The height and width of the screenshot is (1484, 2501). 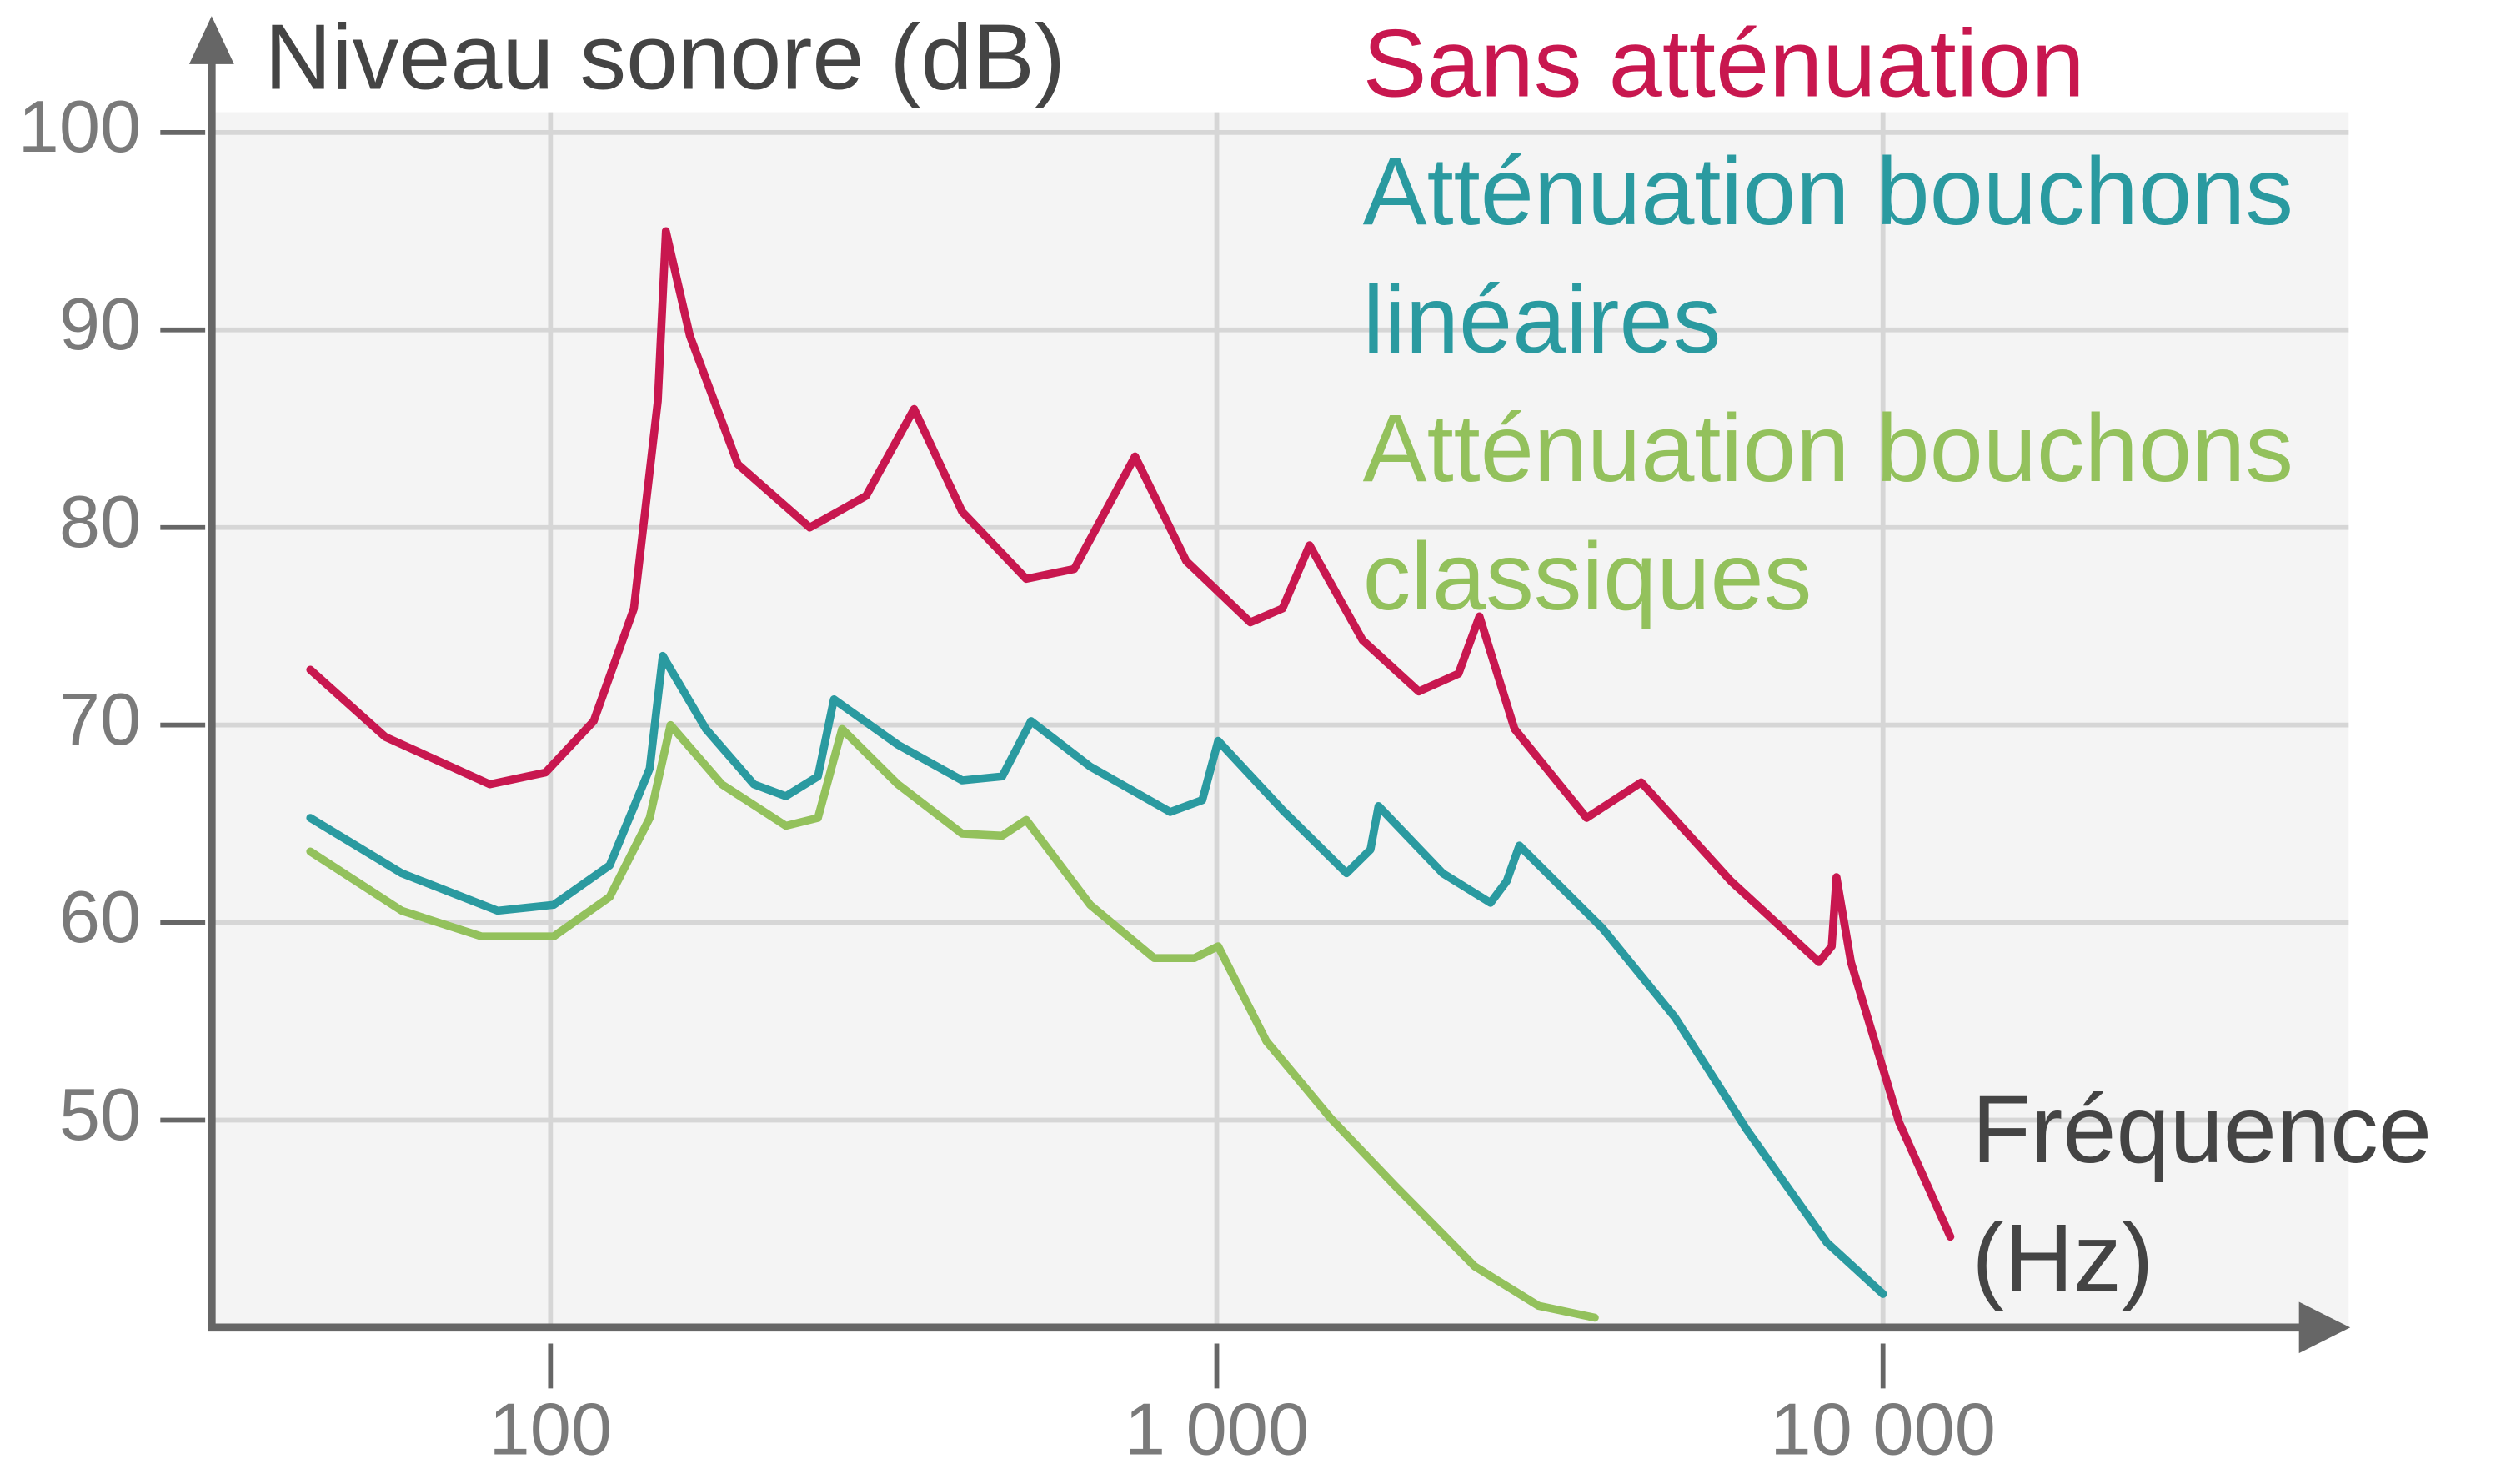 I want to click on y-axis-arrow, so click(x=211, y=40).